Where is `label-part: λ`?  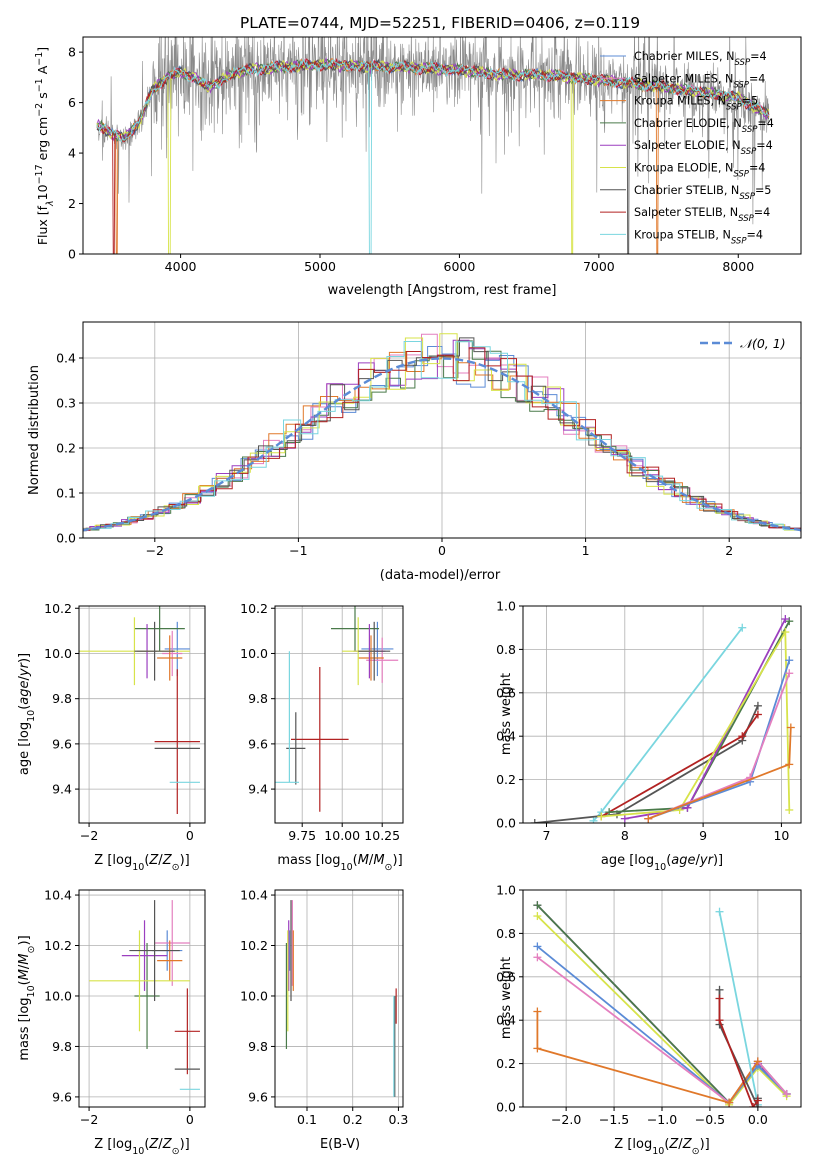
label-part: λ is located at coordinates (50, 203).